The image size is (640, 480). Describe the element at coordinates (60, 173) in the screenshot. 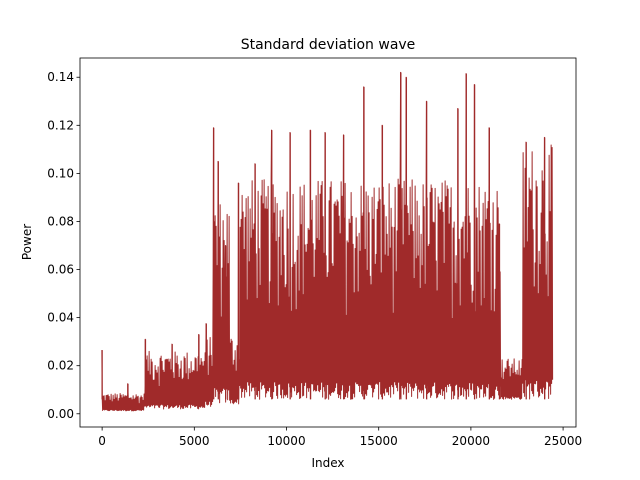

I see `y-tick-label: 0.10` at that location.